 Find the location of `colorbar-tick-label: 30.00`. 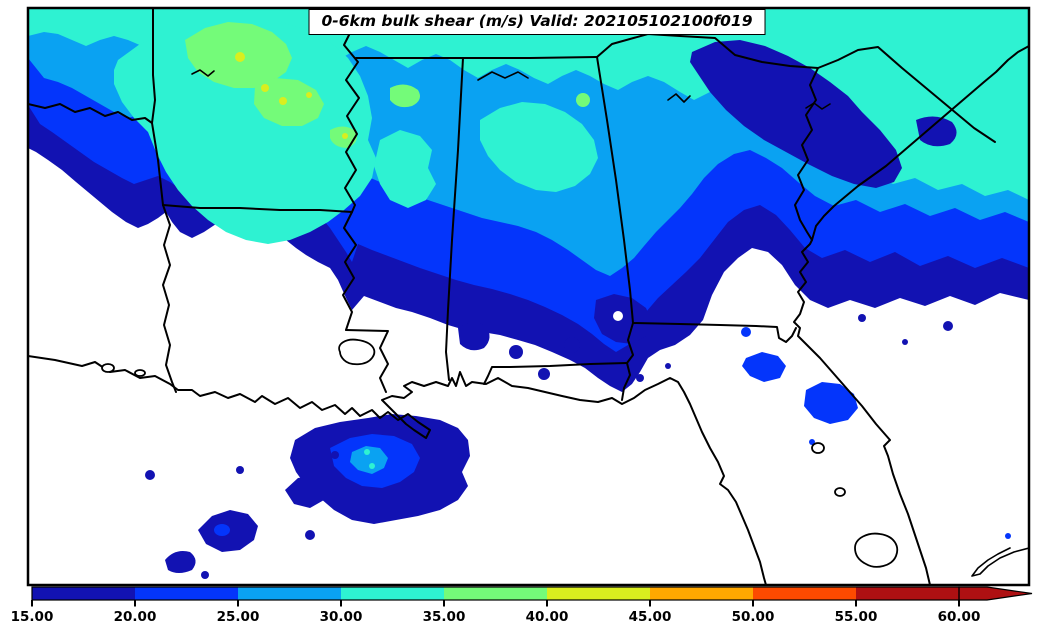

colorbar-tick-label: 30.00 is located at coordinates (341, 617).